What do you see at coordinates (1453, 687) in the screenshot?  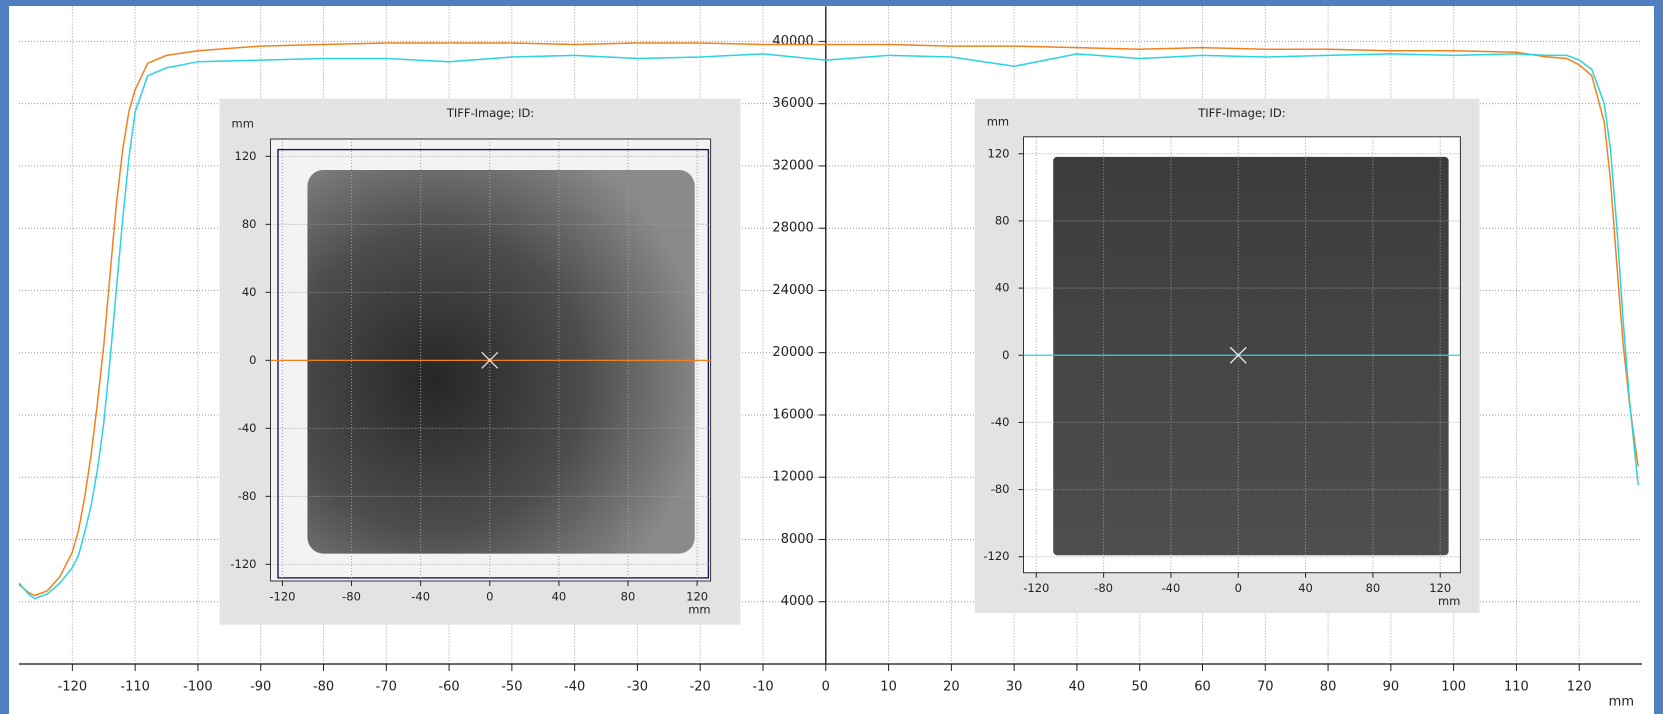 I see `x-tick-label: 100` at bounding box center [1453, 687].